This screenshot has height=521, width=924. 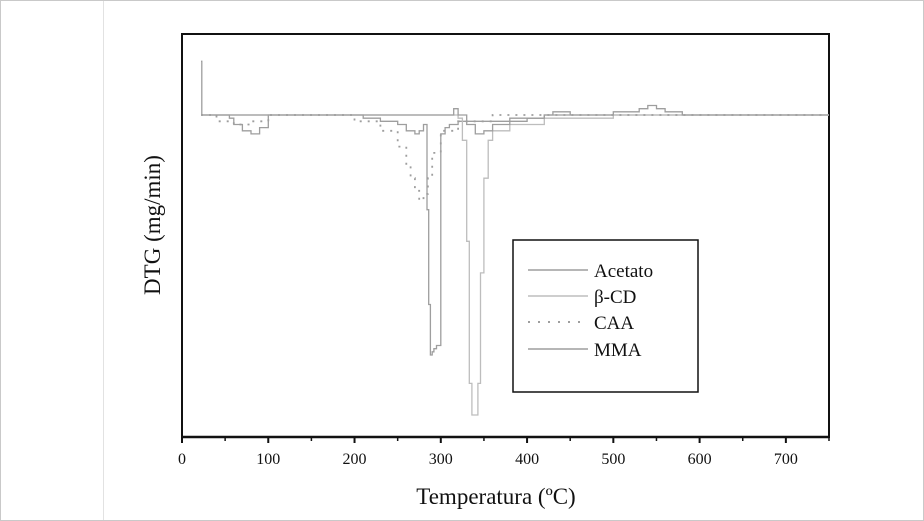 What do you see at coordinates (623, 271) in the screenshot?
I see `legend-label-1: Acetato` at bounding box center [623, 271].